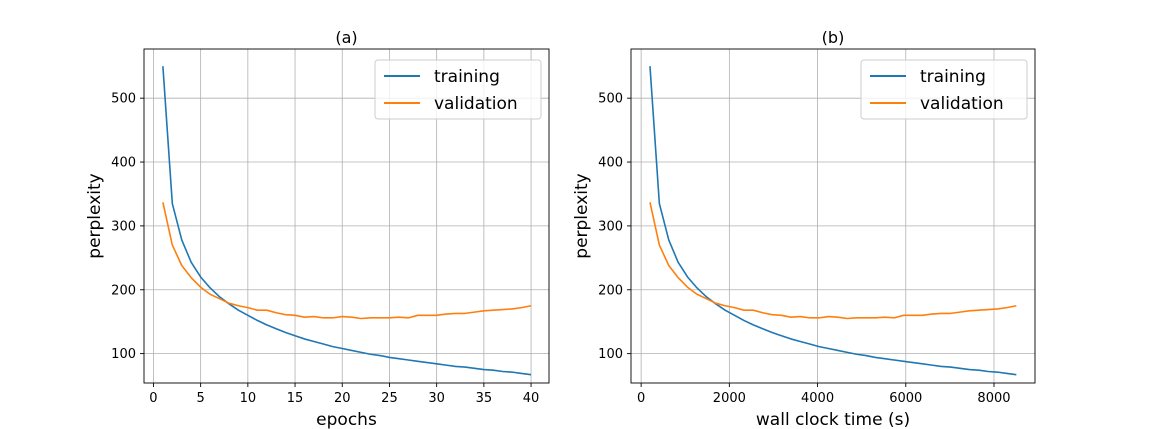 The height and width of the screenshot is (429, 1151). I want to click on chart-title: (a), so click(346, 37).